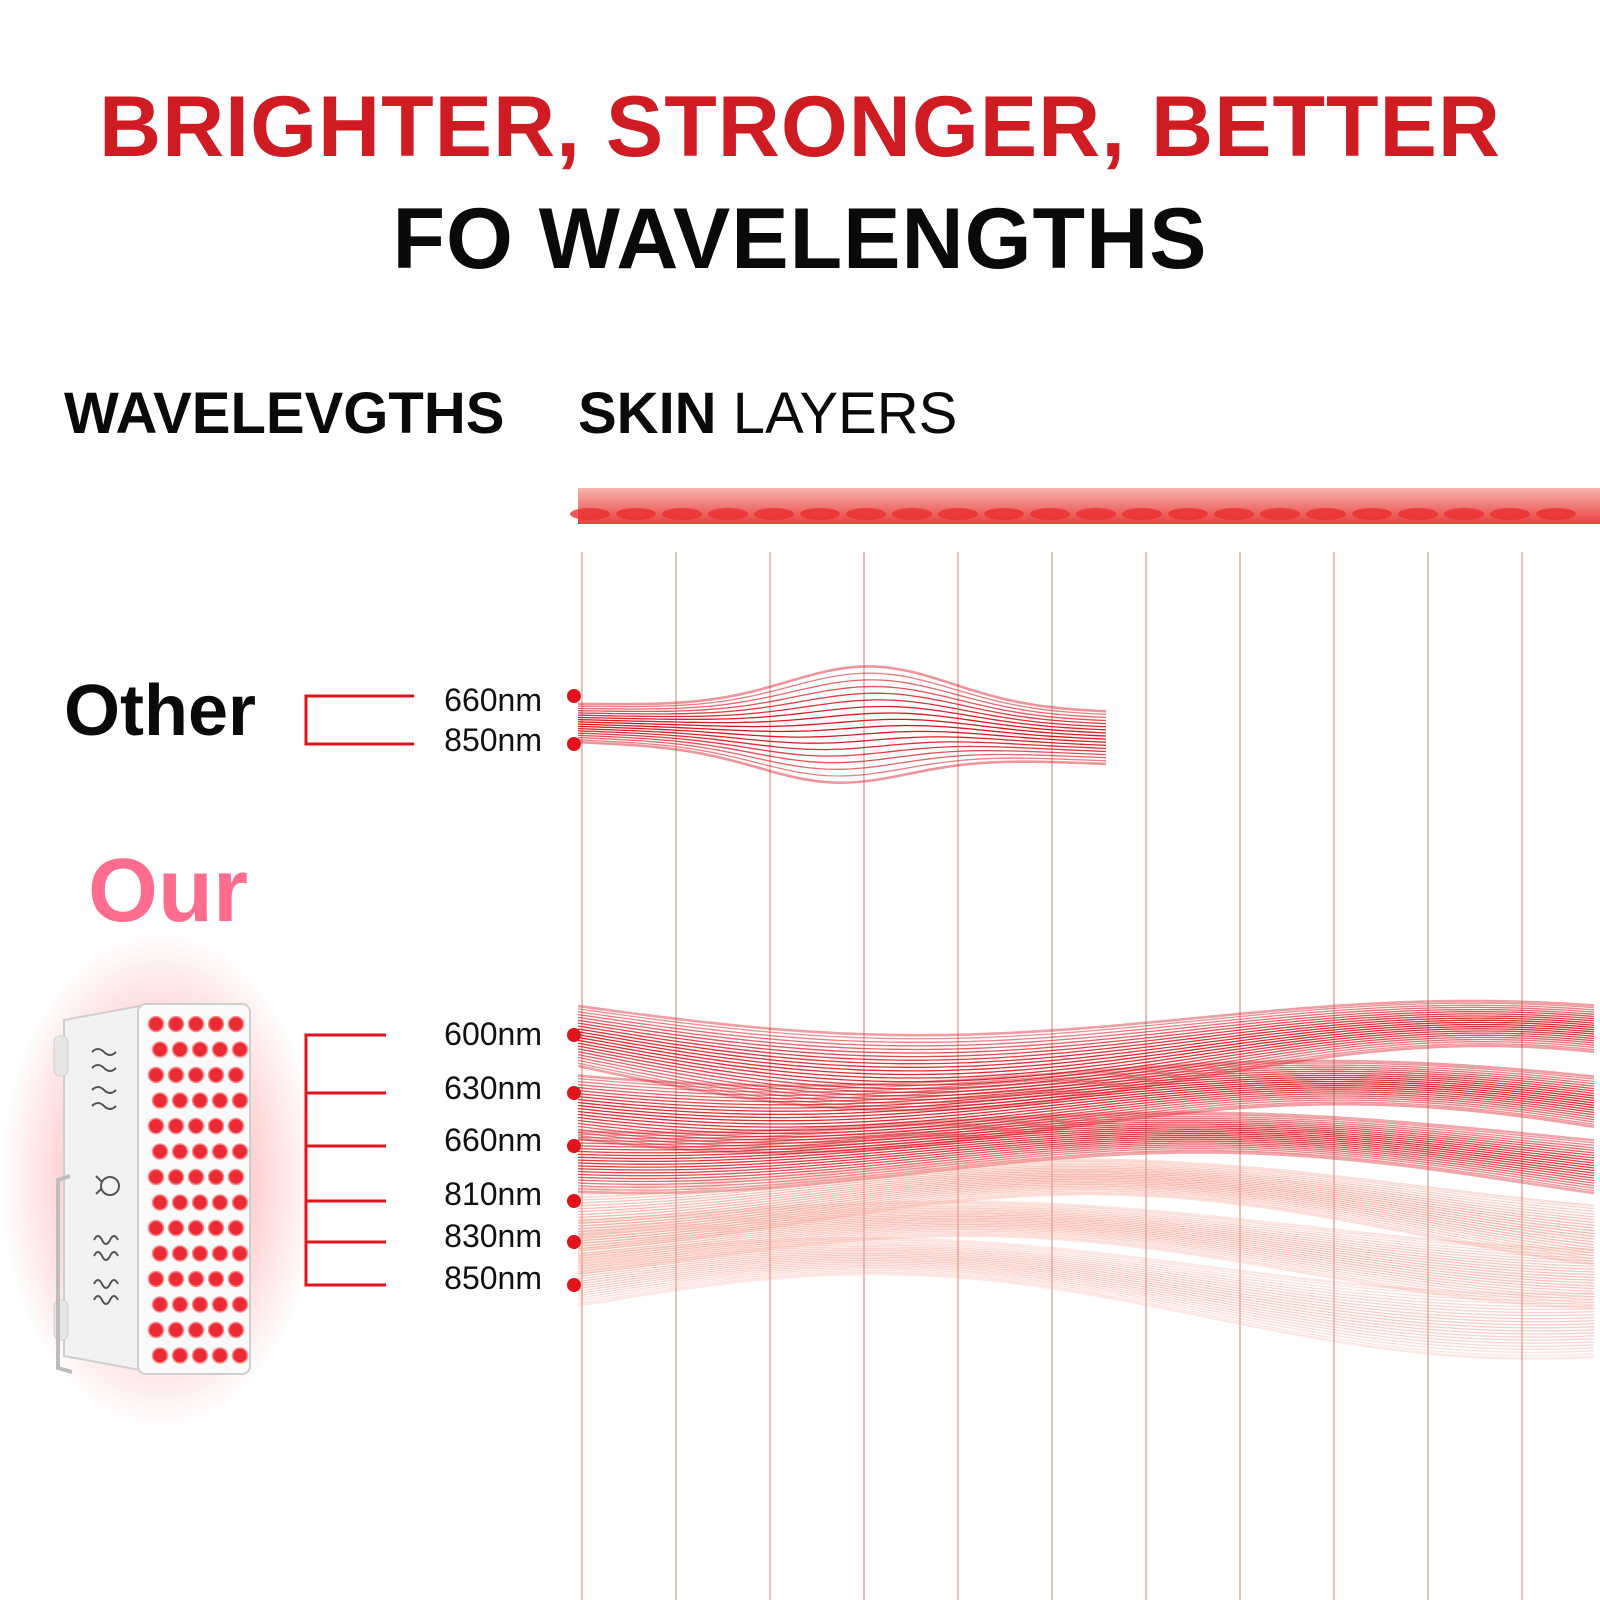 Image resolution: width=1600 pixels, height=1600 pixels. I want to click on wavelengths-column-header: WAVELEVGTHS, so click(284, 413).